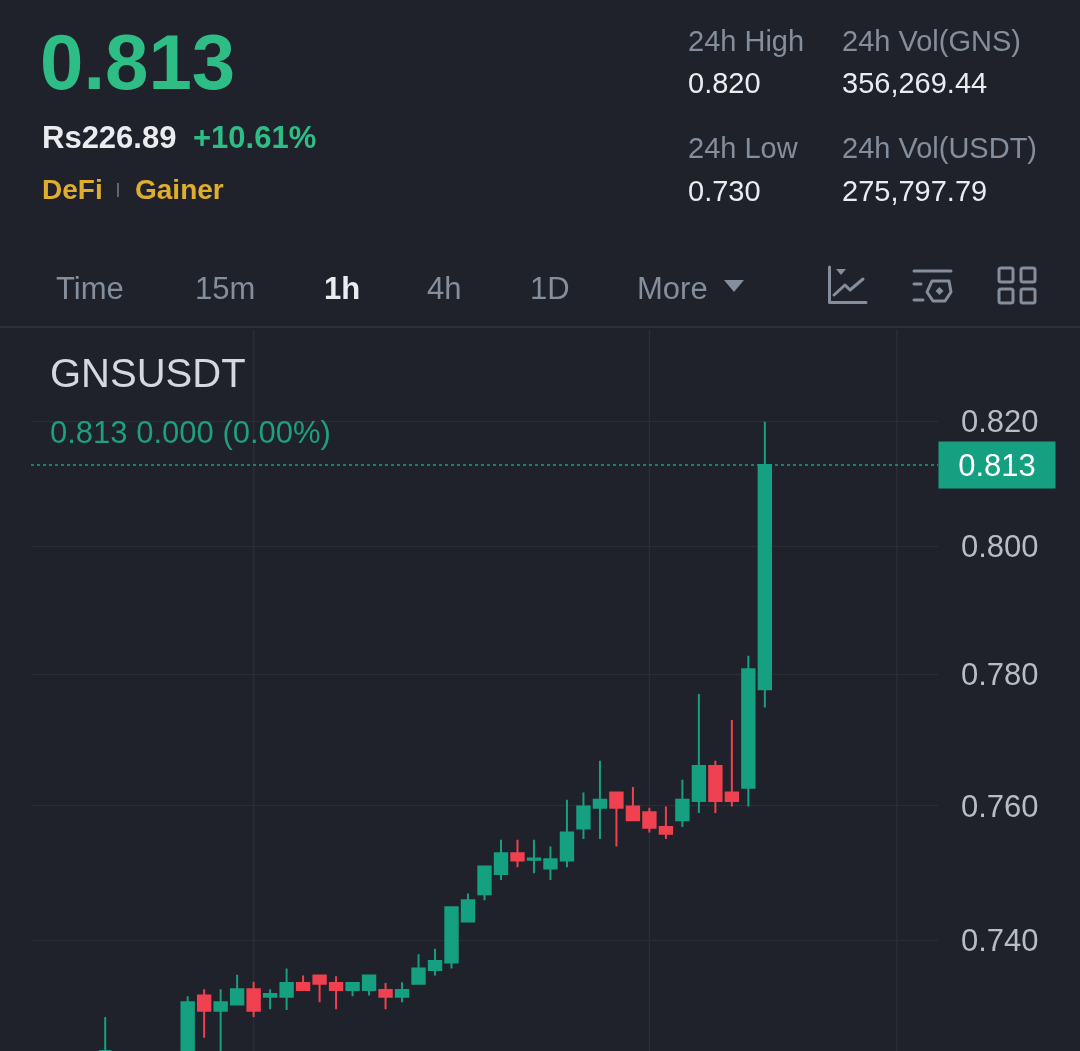 Image resolution: width=1080 pixels, height=1051 pixels. Describe the element at coordinates (1000, 806) in the screenshot. I see `y-tick-label: 0.760` at that location.